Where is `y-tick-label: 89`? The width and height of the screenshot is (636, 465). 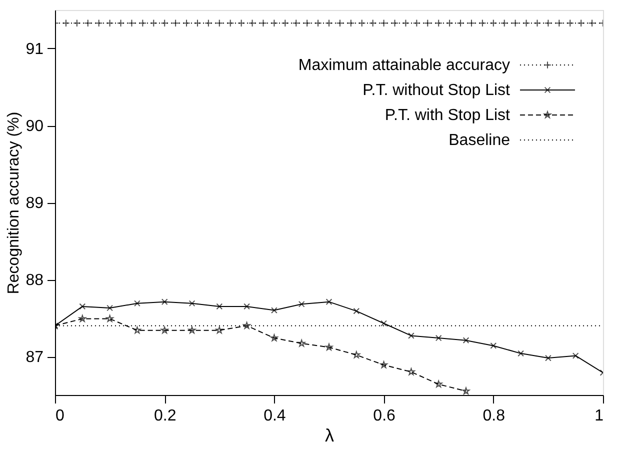 y-tick-label: 89 is located at coordinates (35, 203).